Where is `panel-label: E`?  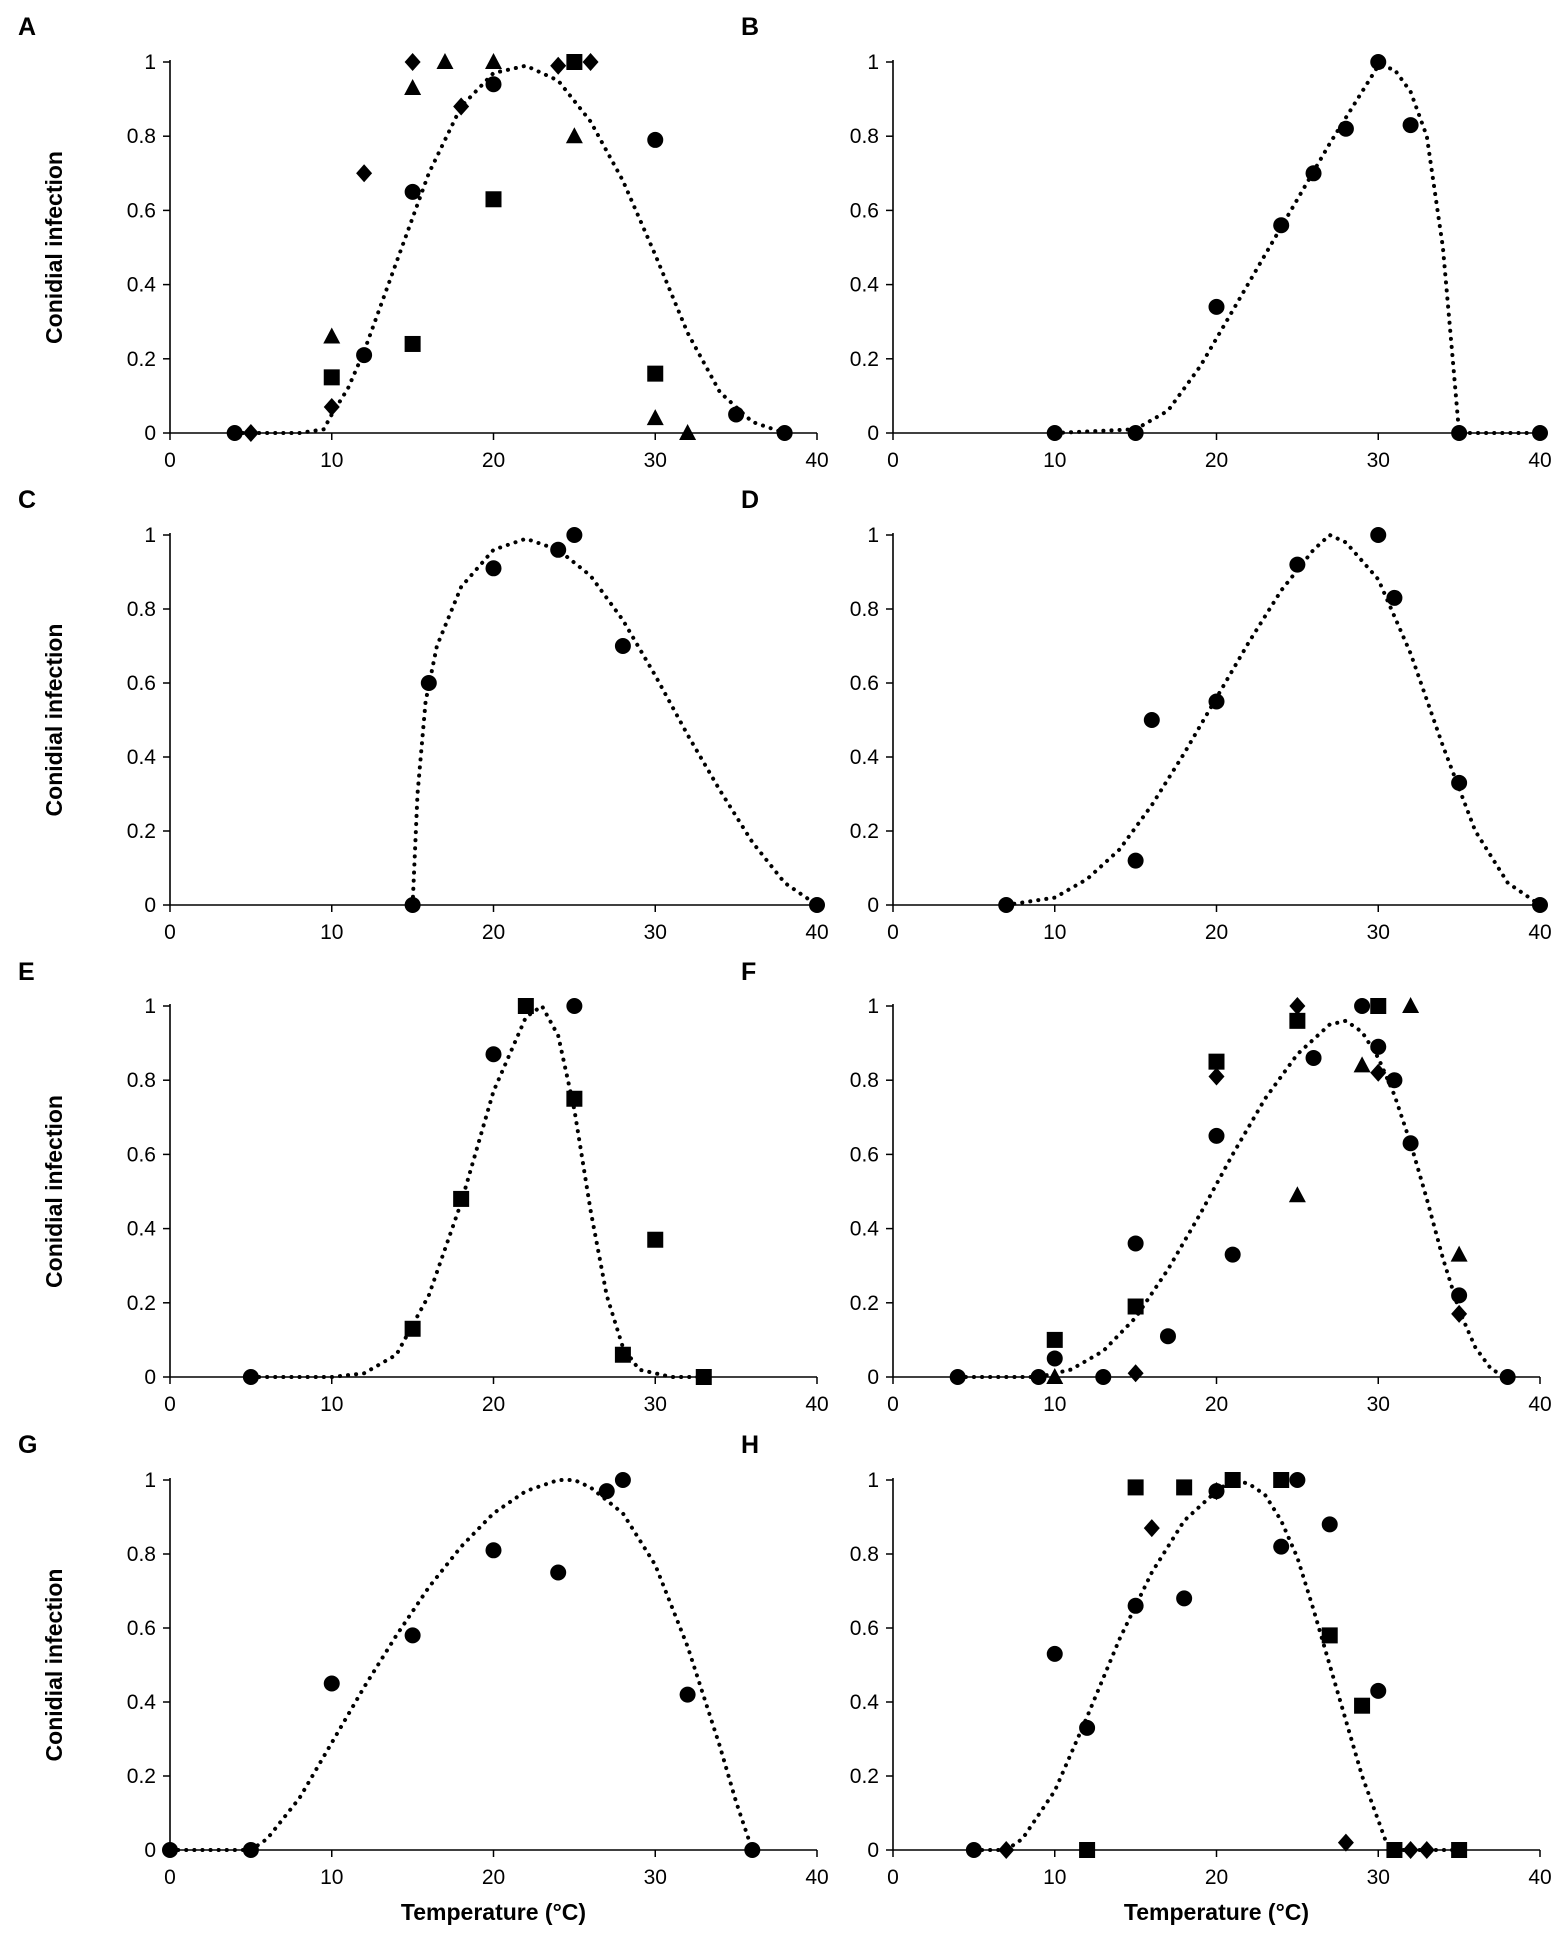
panel-label: E is located at coordinates (26, 972).